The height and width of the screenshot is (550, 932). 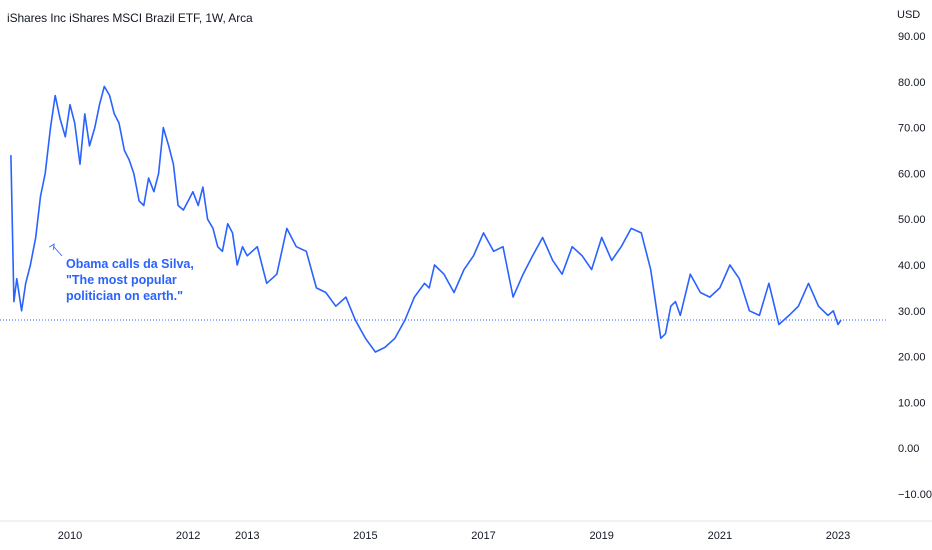 What do you see at coordinates (912, 312) in the screenshot?
I see `y-tick-label: 30.00` at bounding box center [912, 312].